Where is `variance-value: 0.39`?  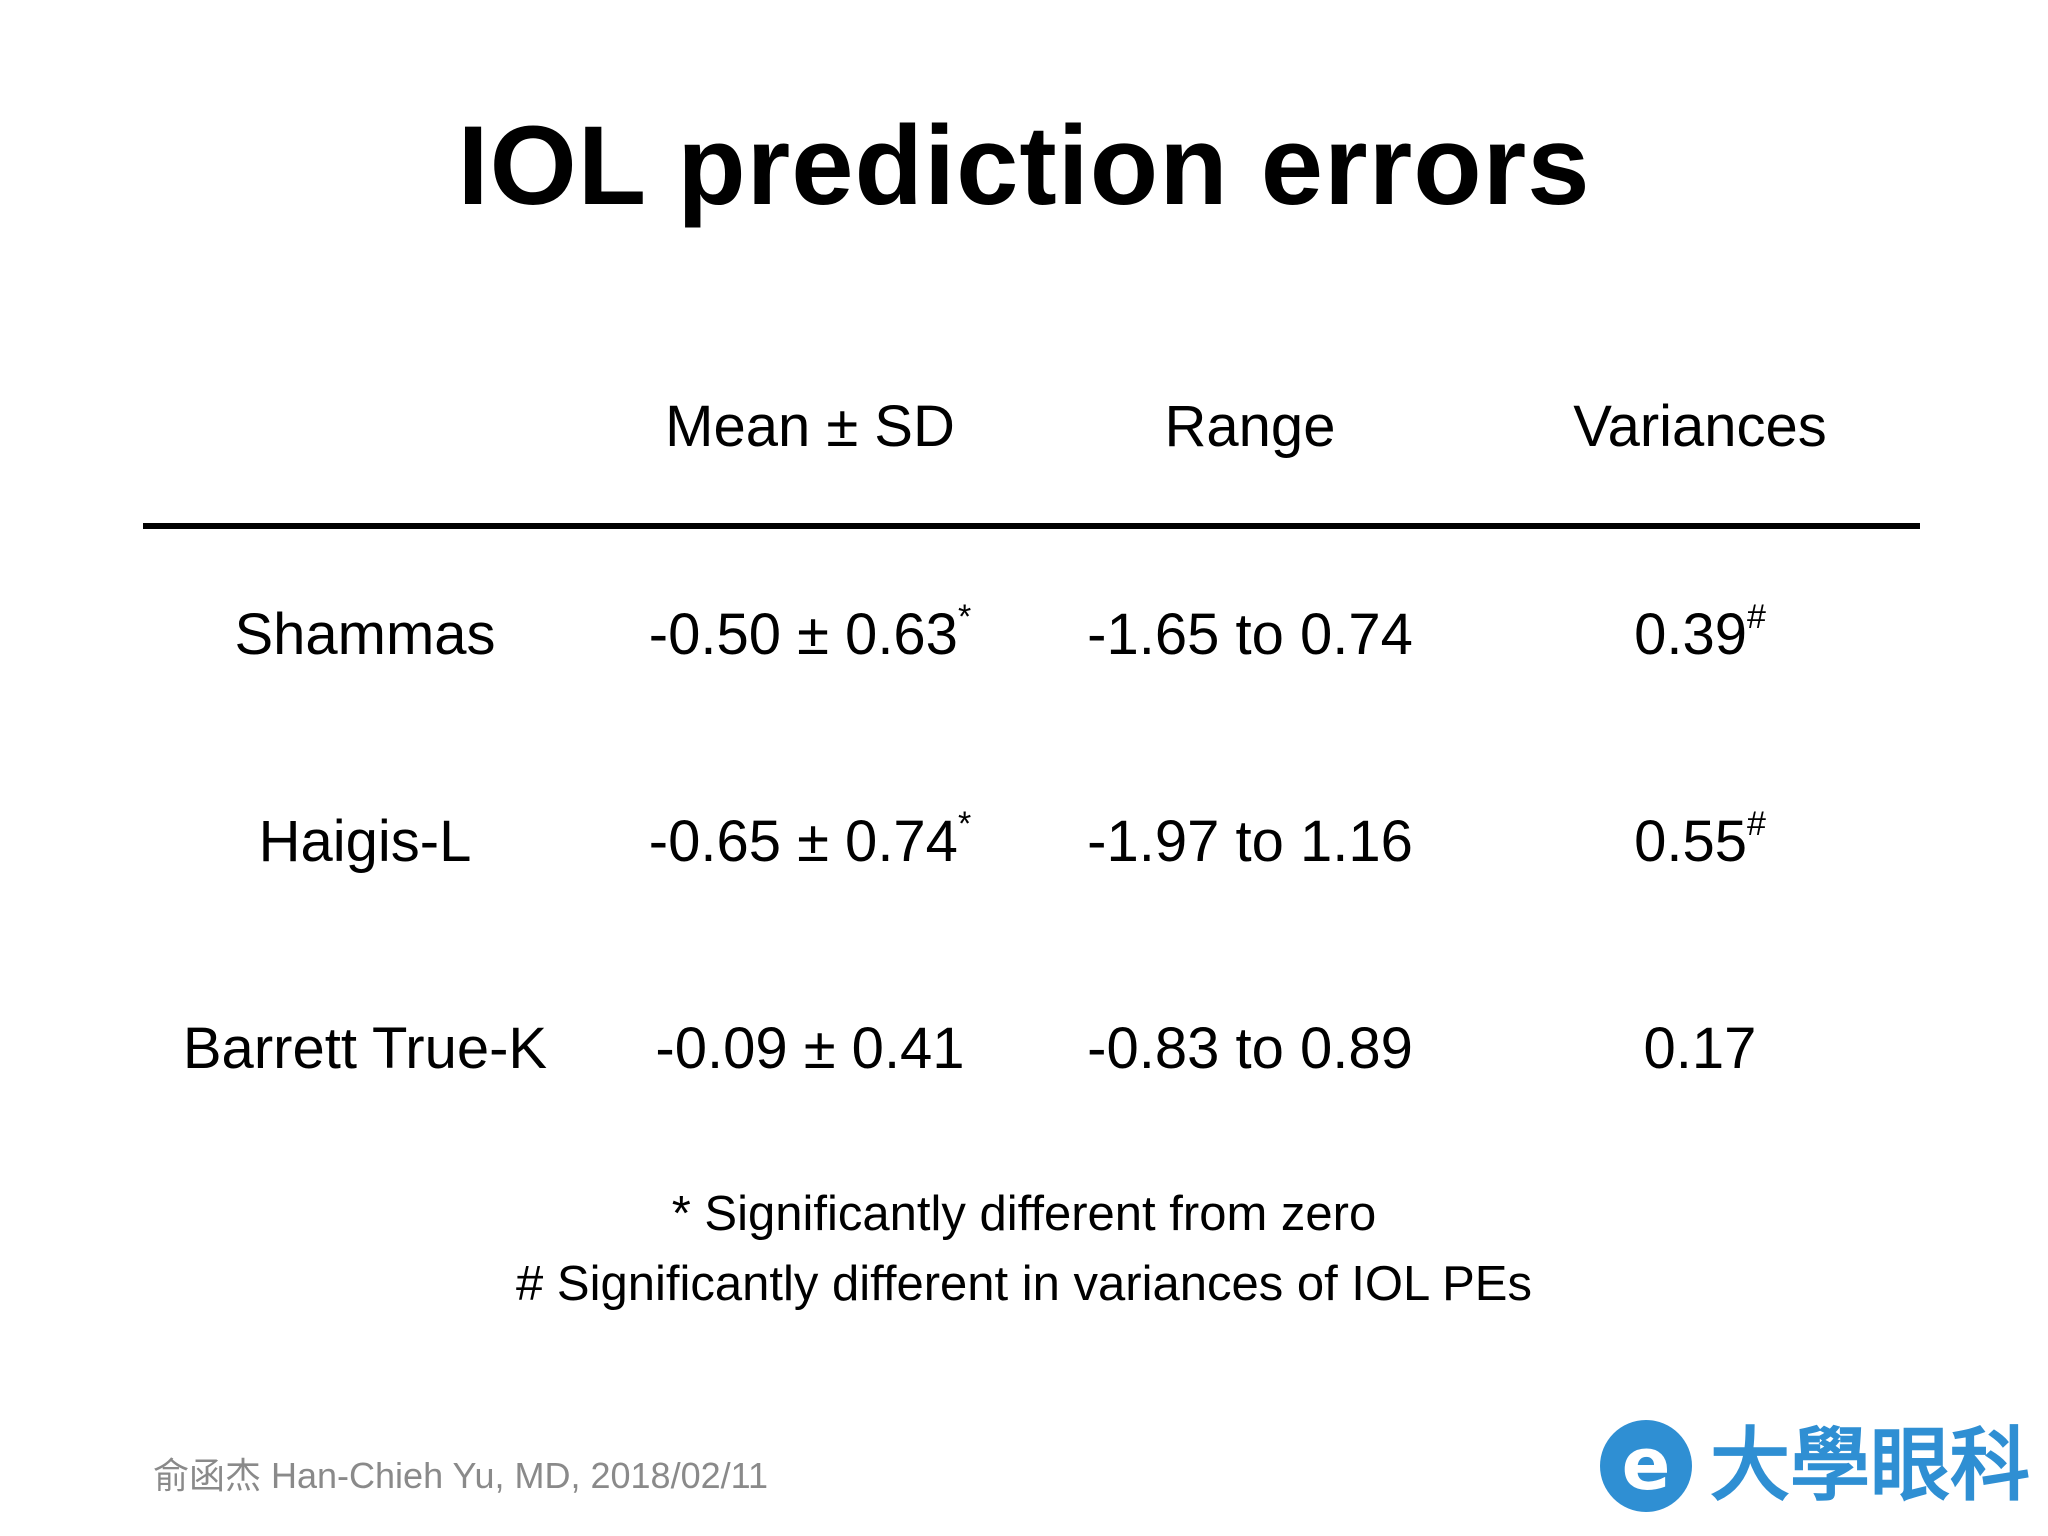
variance-value: 0.39 is located at coordinates (1690, 634).